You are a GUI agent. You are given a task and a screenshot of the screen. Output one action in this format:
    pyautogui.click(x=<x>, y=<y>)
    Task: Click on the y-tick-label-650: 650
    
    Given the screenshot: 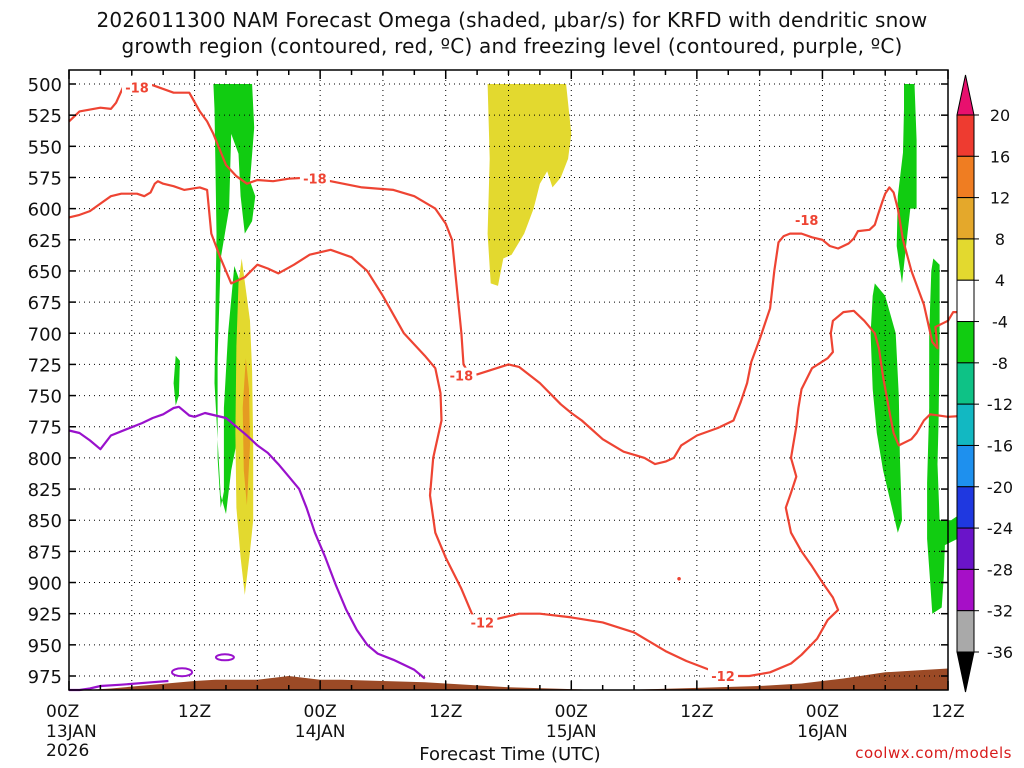 What is the action you would take?
    pyautogui.click(x=45, y=272)
    